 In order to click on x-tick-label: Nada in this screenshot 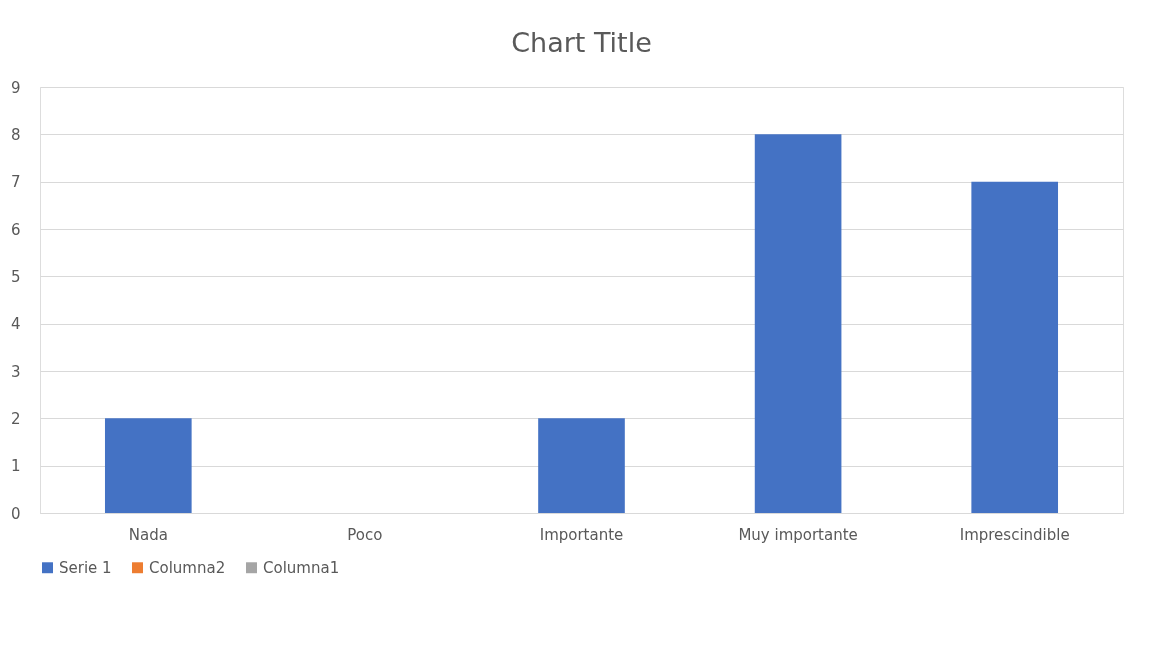, I will do `click(148, 534)`.